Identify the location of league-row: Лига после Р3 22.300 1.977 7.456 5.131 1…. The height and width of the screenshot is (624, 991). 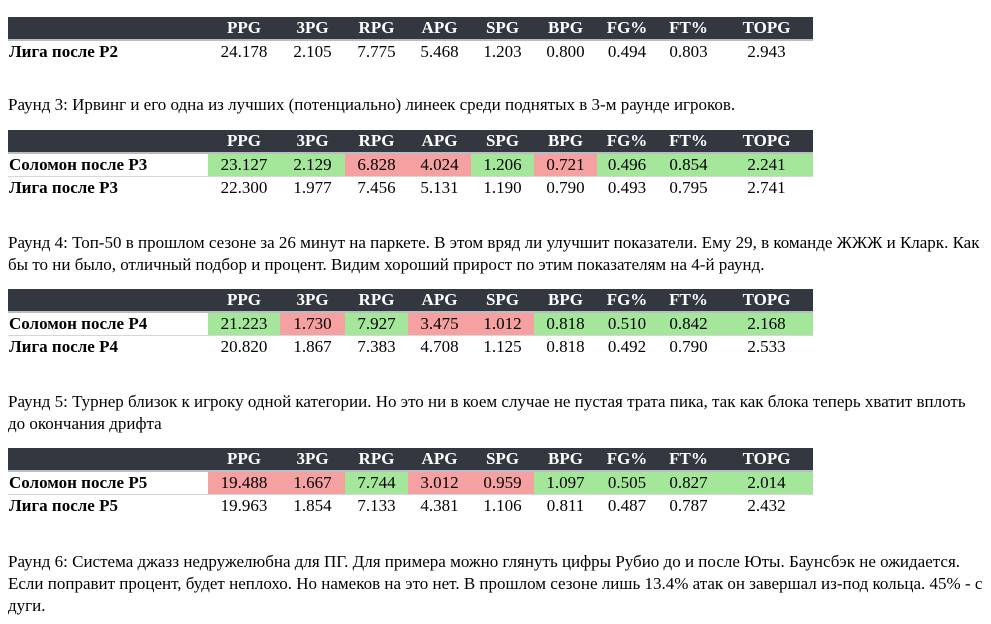
(410, 187).